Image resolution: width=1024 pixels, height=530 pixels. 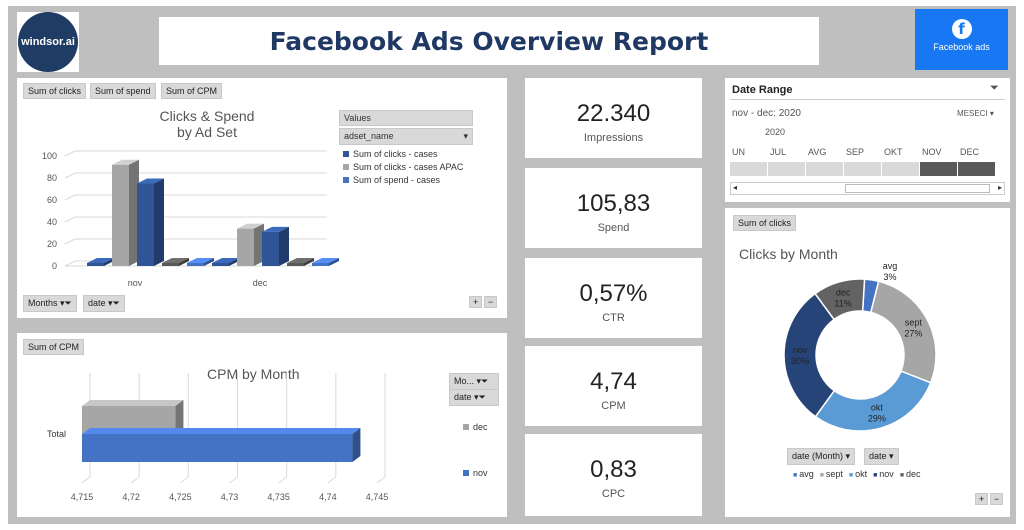 I want to click on legend-item: nov, so click(x=475, y=473).